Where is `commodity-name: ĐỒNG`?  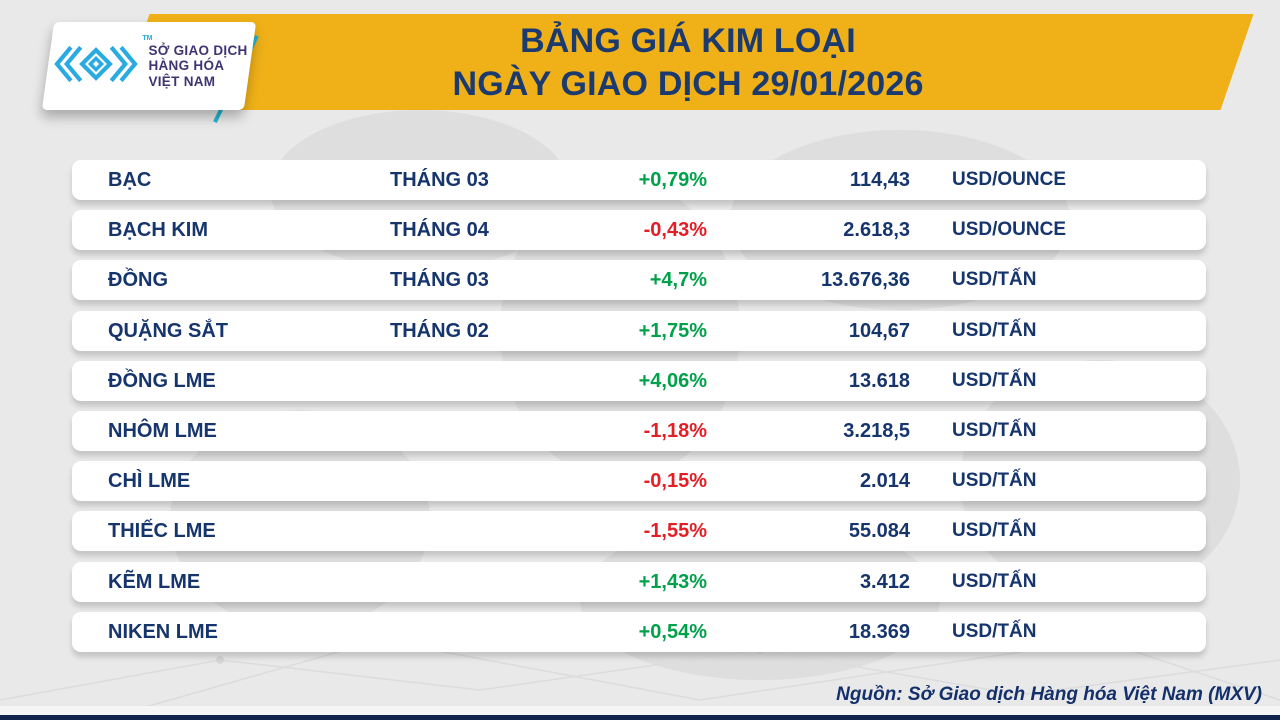 commodity-name: ĐỒNG is located at coordinates (138, 280).